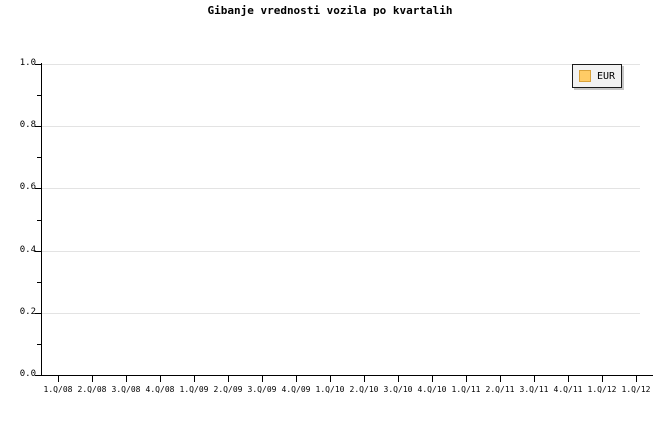 The width and height of the screenshot is (660, 440). Describe the element at coordinates (27, 374) in the screenshot. I see `y-tick-label: 0.0` at that location.